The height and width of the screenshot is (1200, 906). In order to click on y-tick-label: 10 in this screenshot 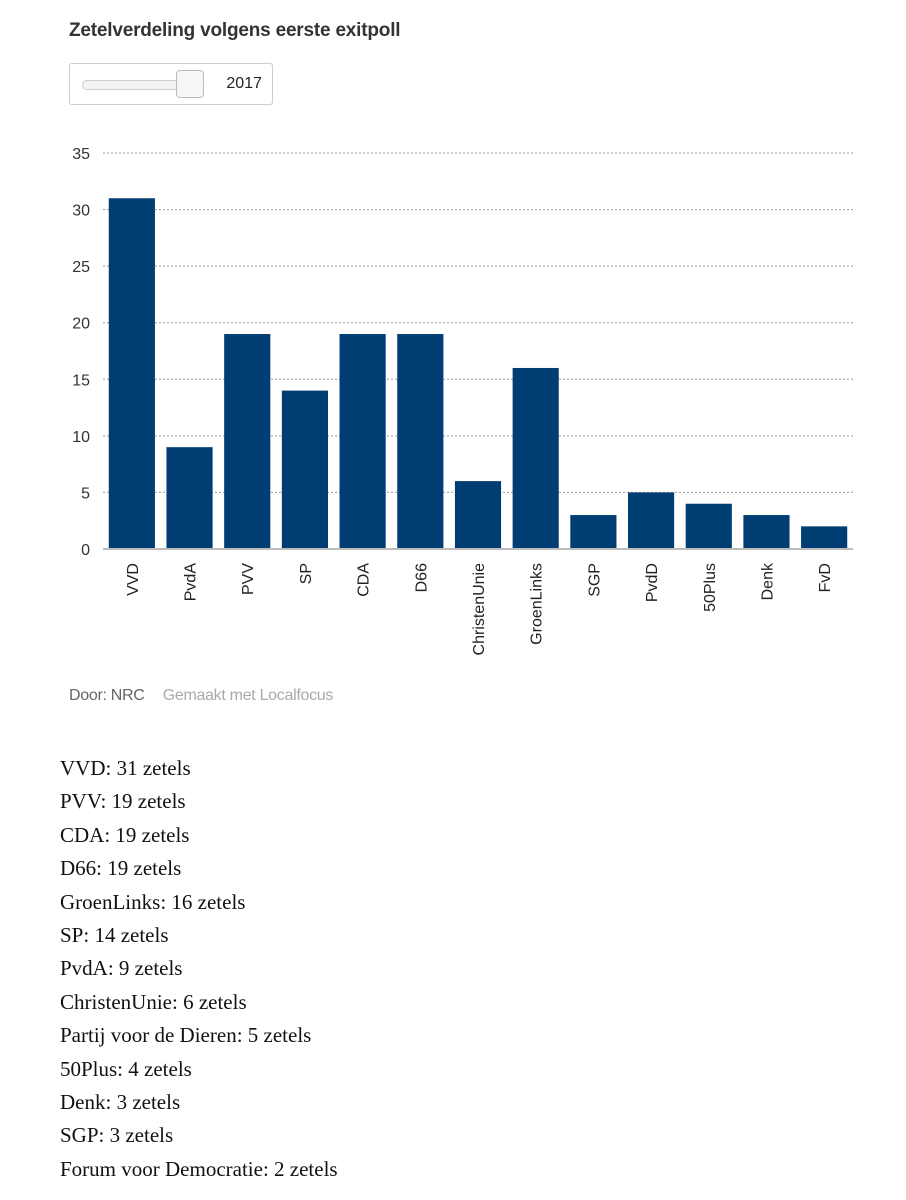, I will do `click(81, 437)`.